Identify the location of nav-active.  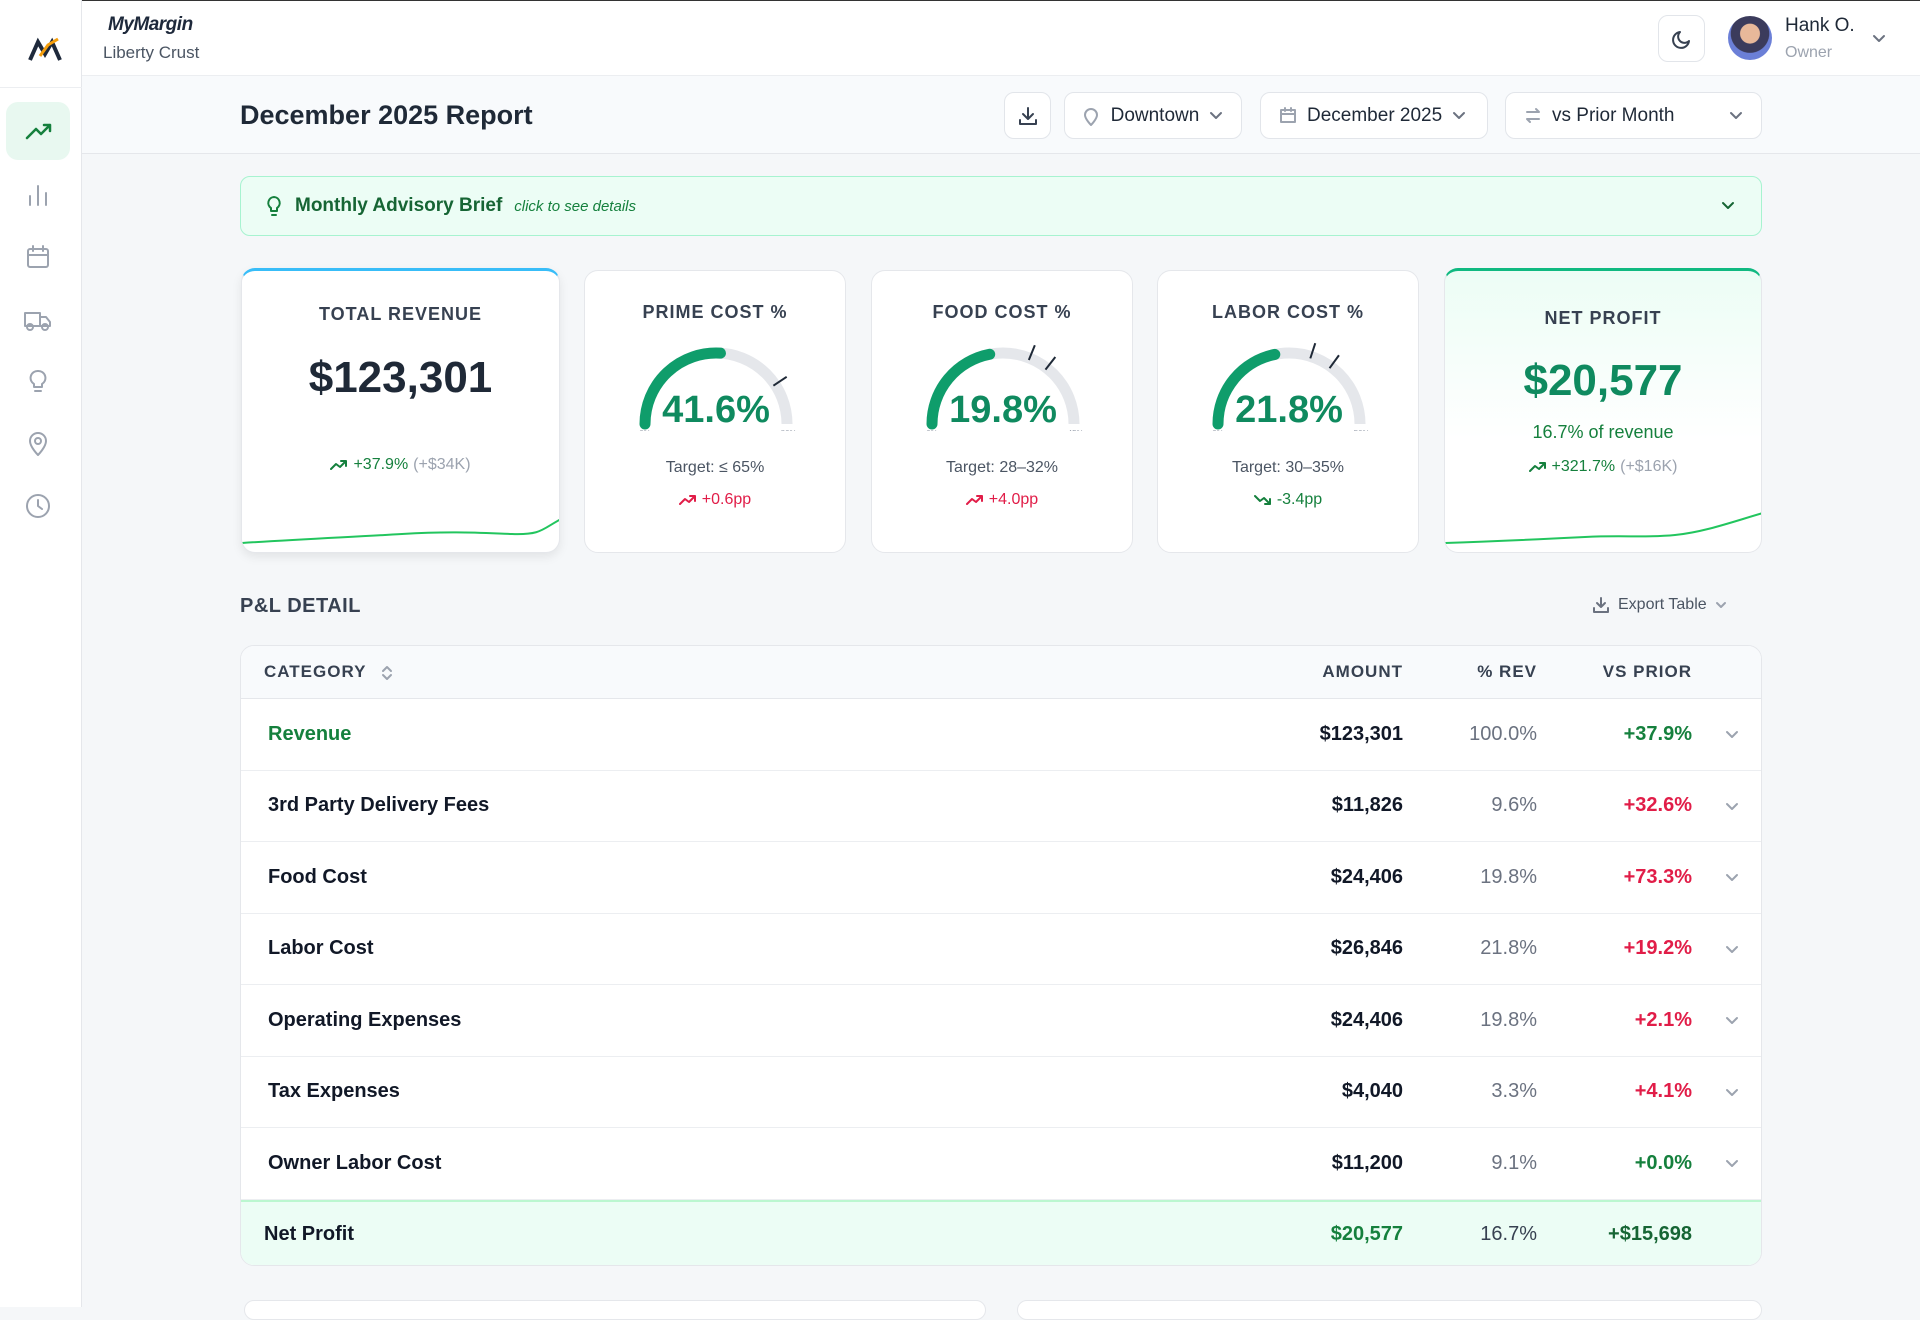
(38, 131).